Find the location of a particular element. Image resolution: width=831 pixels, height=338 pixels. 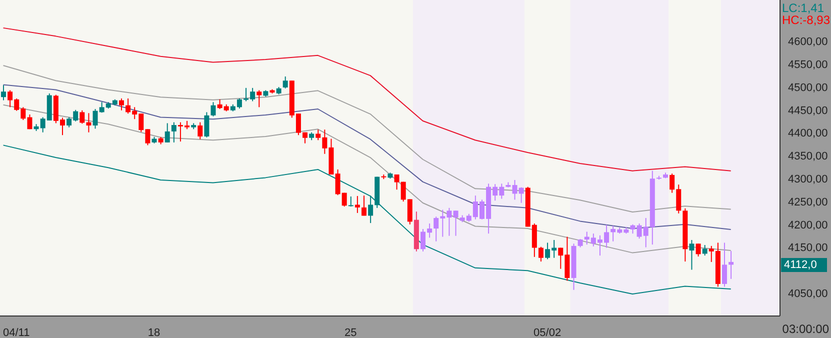

x-tick-label: 18 is located at coordinates (154, 332).